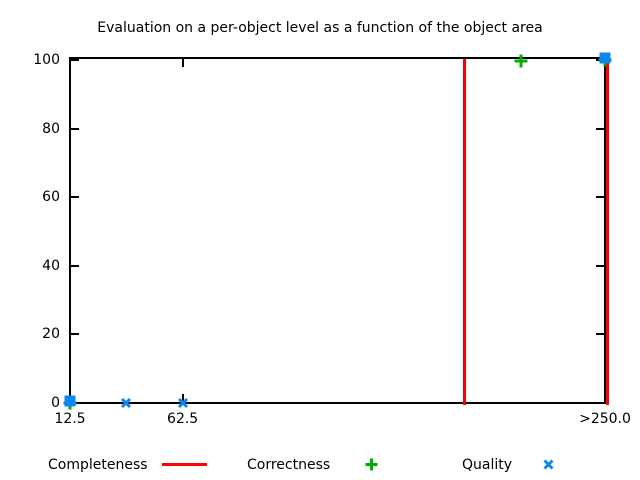 This screenshot has width=640, height=480. Describe the element at coordinates (55, 403) in the screenshot. I see `y-tick-label: 0` at that location.